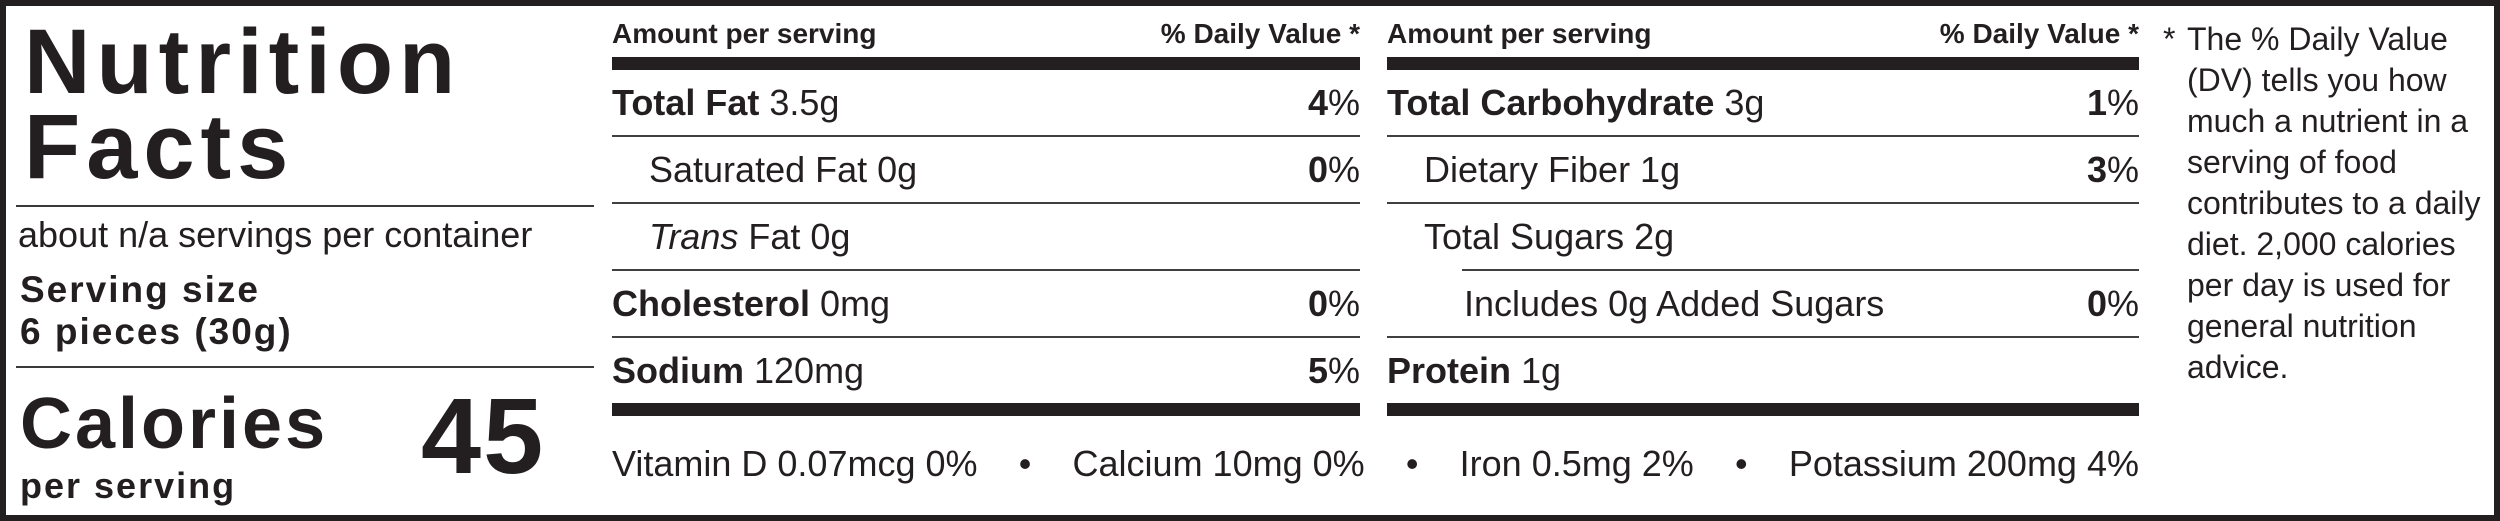 The image size is (2500, 521). Describe the element at coordinates (305, 206) in the screenshot. I see `title-divider` at that location.